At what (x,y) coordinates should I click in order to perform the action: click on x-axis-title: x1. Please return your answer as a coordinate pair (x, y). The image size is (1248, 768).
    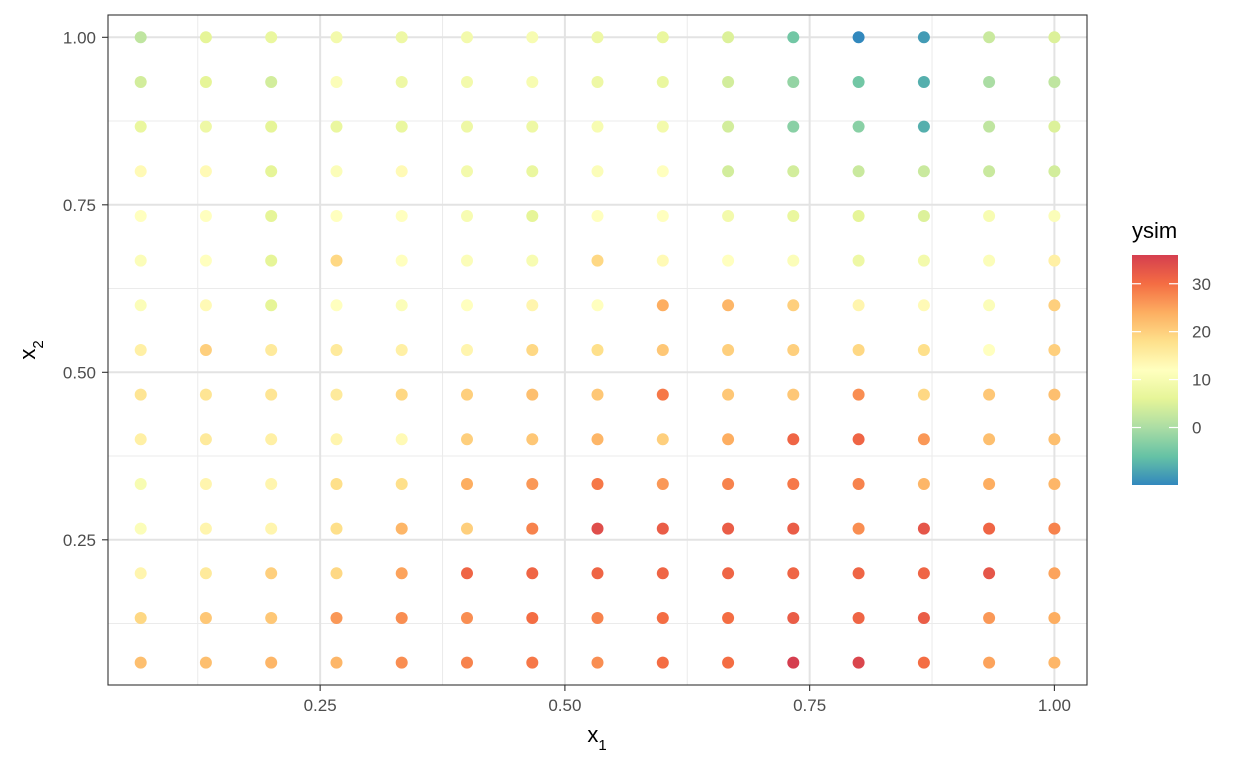
    Looking at the image, I should click on (596, 738).